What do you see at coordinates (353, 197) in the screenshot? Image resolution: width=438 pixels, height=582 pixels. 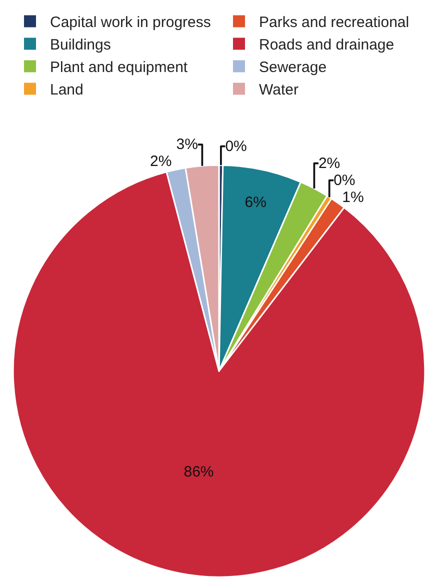 I see `data-label: 1%` at bounding box center [353, 197].